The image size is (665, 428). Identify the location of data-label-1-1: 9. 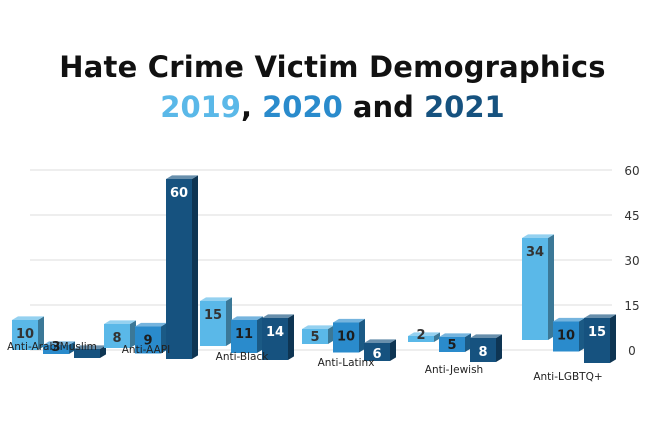
(147, 341).